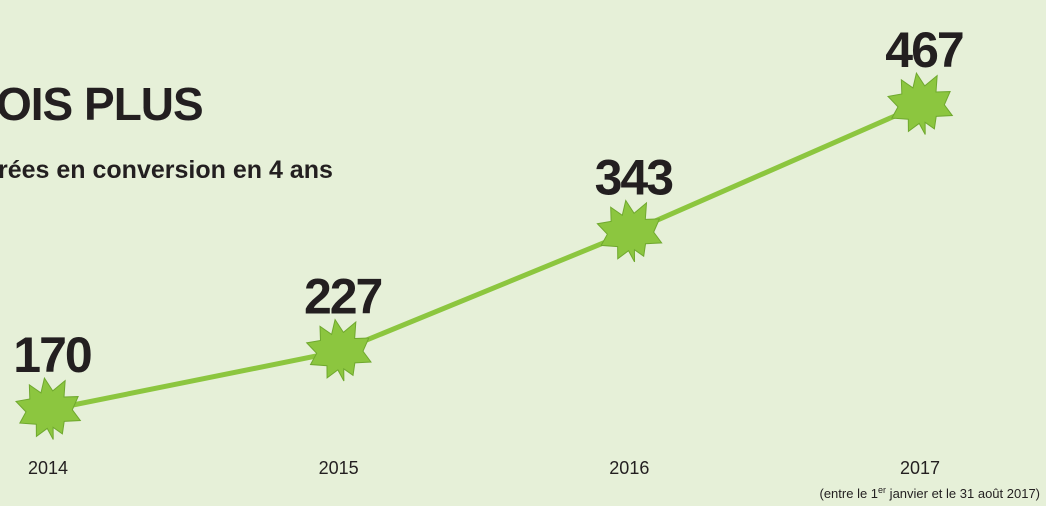 This screenshot has height=506, width=1046. I want to click on x-tick-label: 2014, so click(48, 468).